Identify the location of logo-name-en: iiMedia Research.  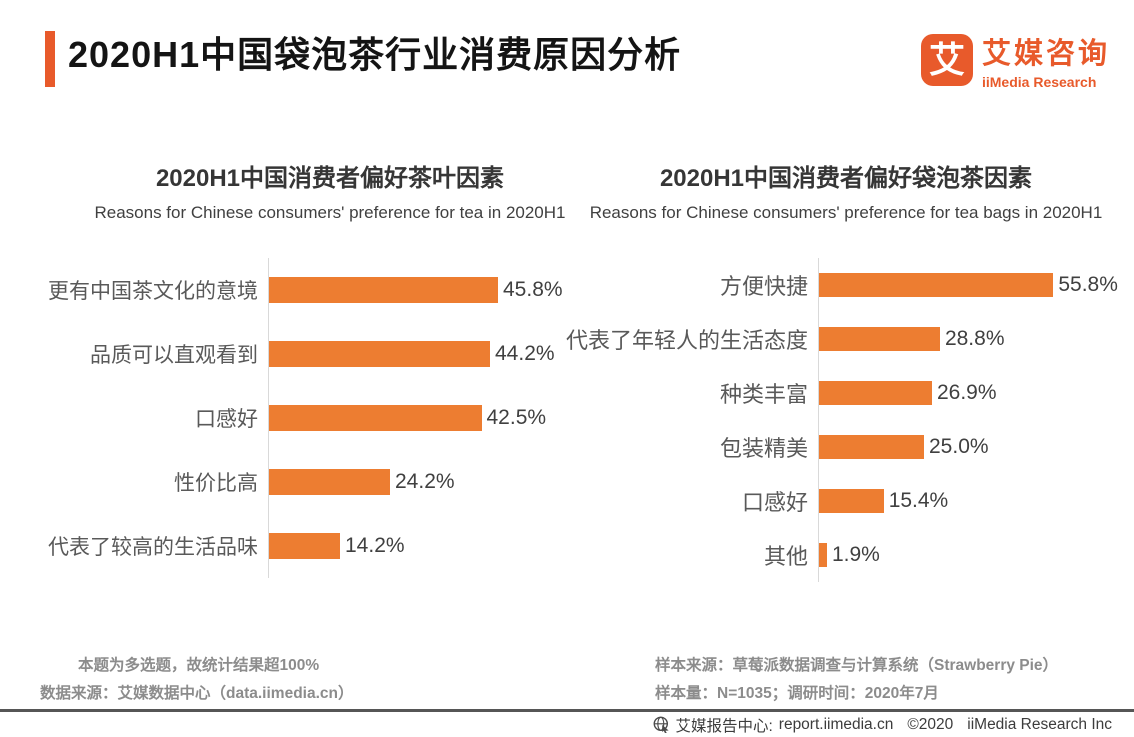
(1039, 82).